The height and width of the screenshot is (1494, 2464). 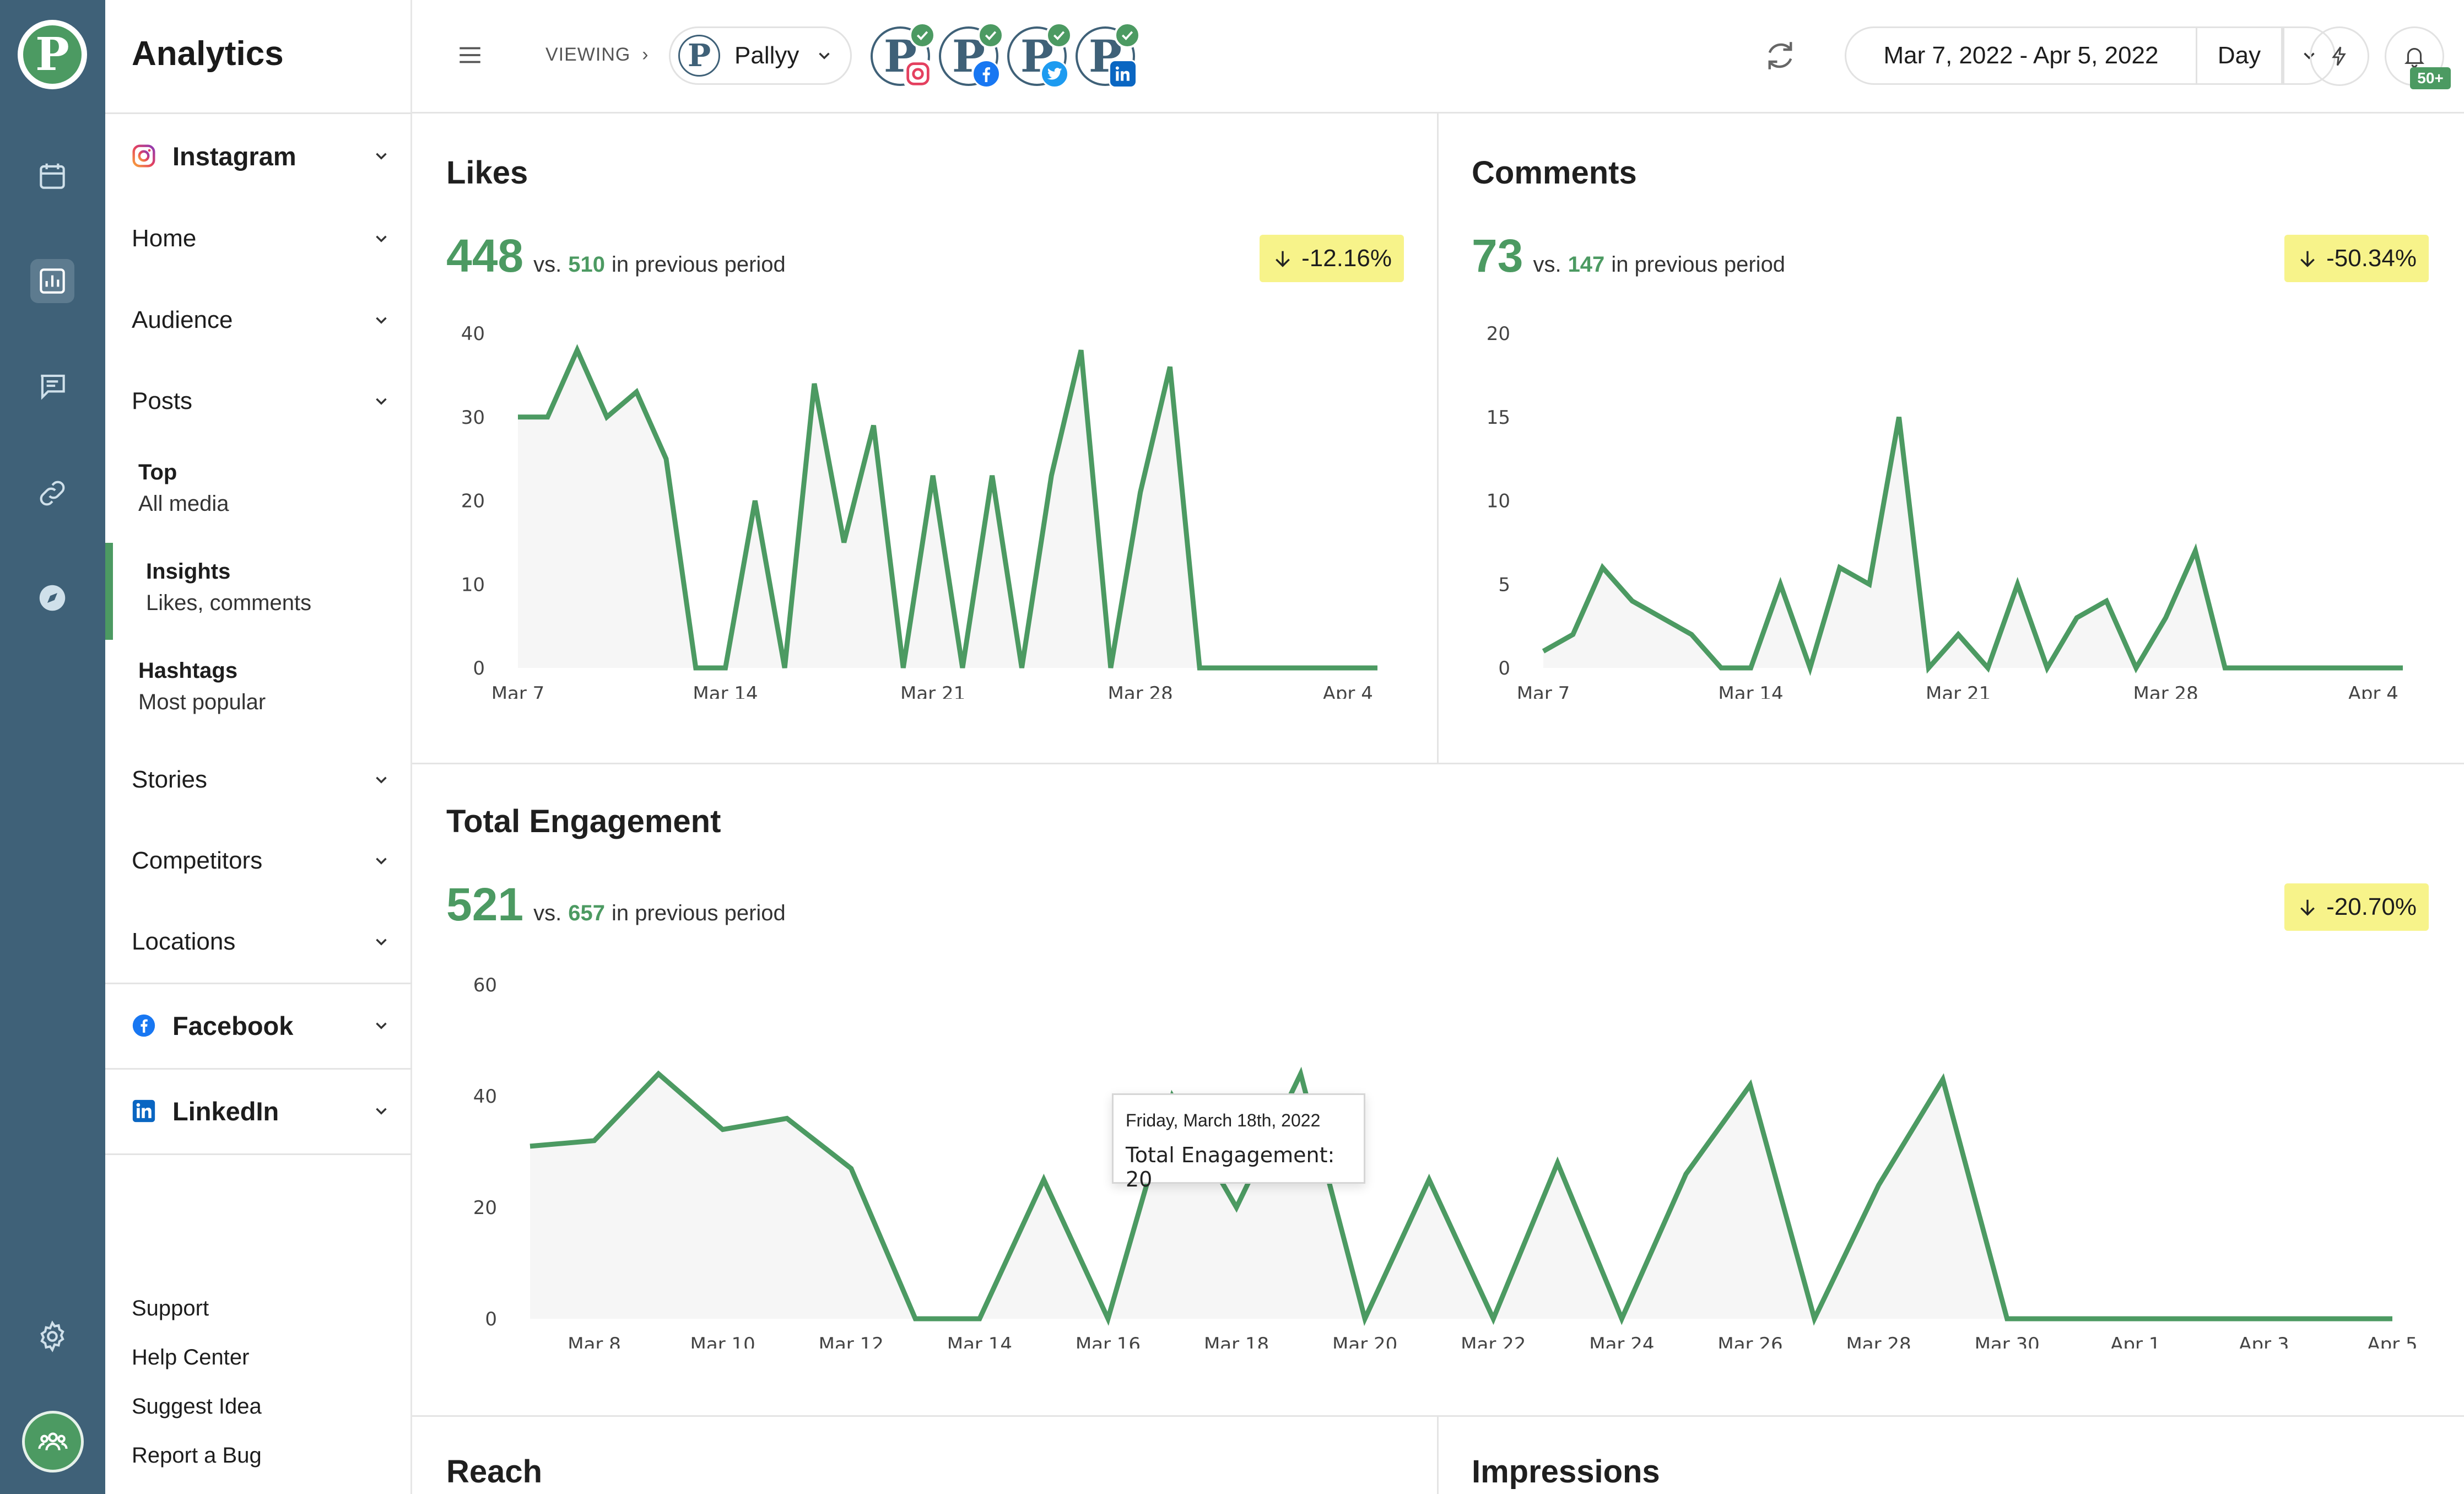 What do you see at coordinates (162, 400) in the screenshot?
I see `sidebar-item-label: Posts` at bounding box center [162, 400].